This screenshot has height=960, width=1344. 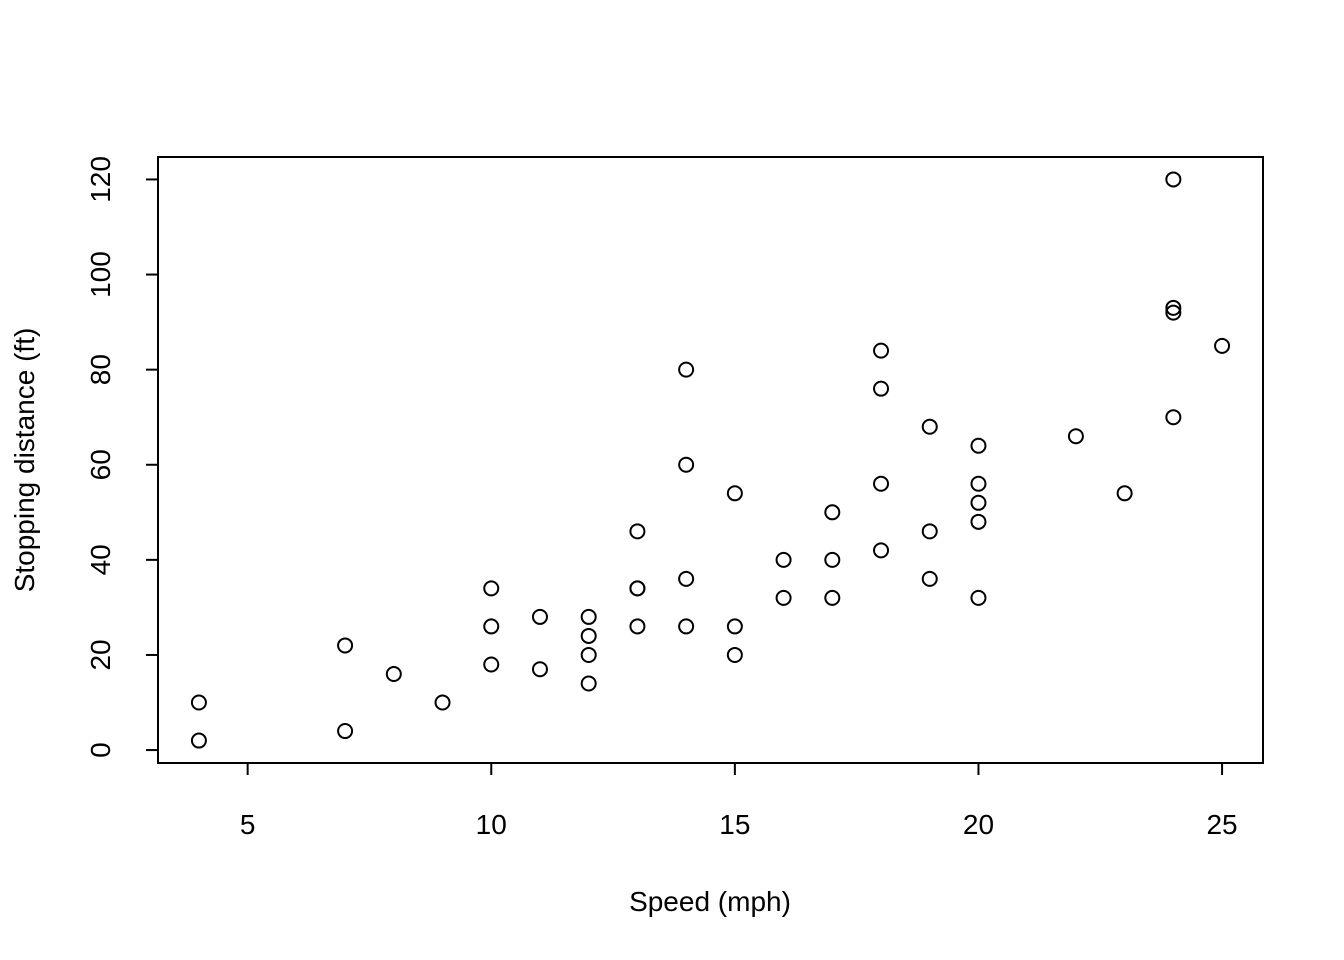 I want to click on y-tick-label: 80, so click(x=100, y=369).